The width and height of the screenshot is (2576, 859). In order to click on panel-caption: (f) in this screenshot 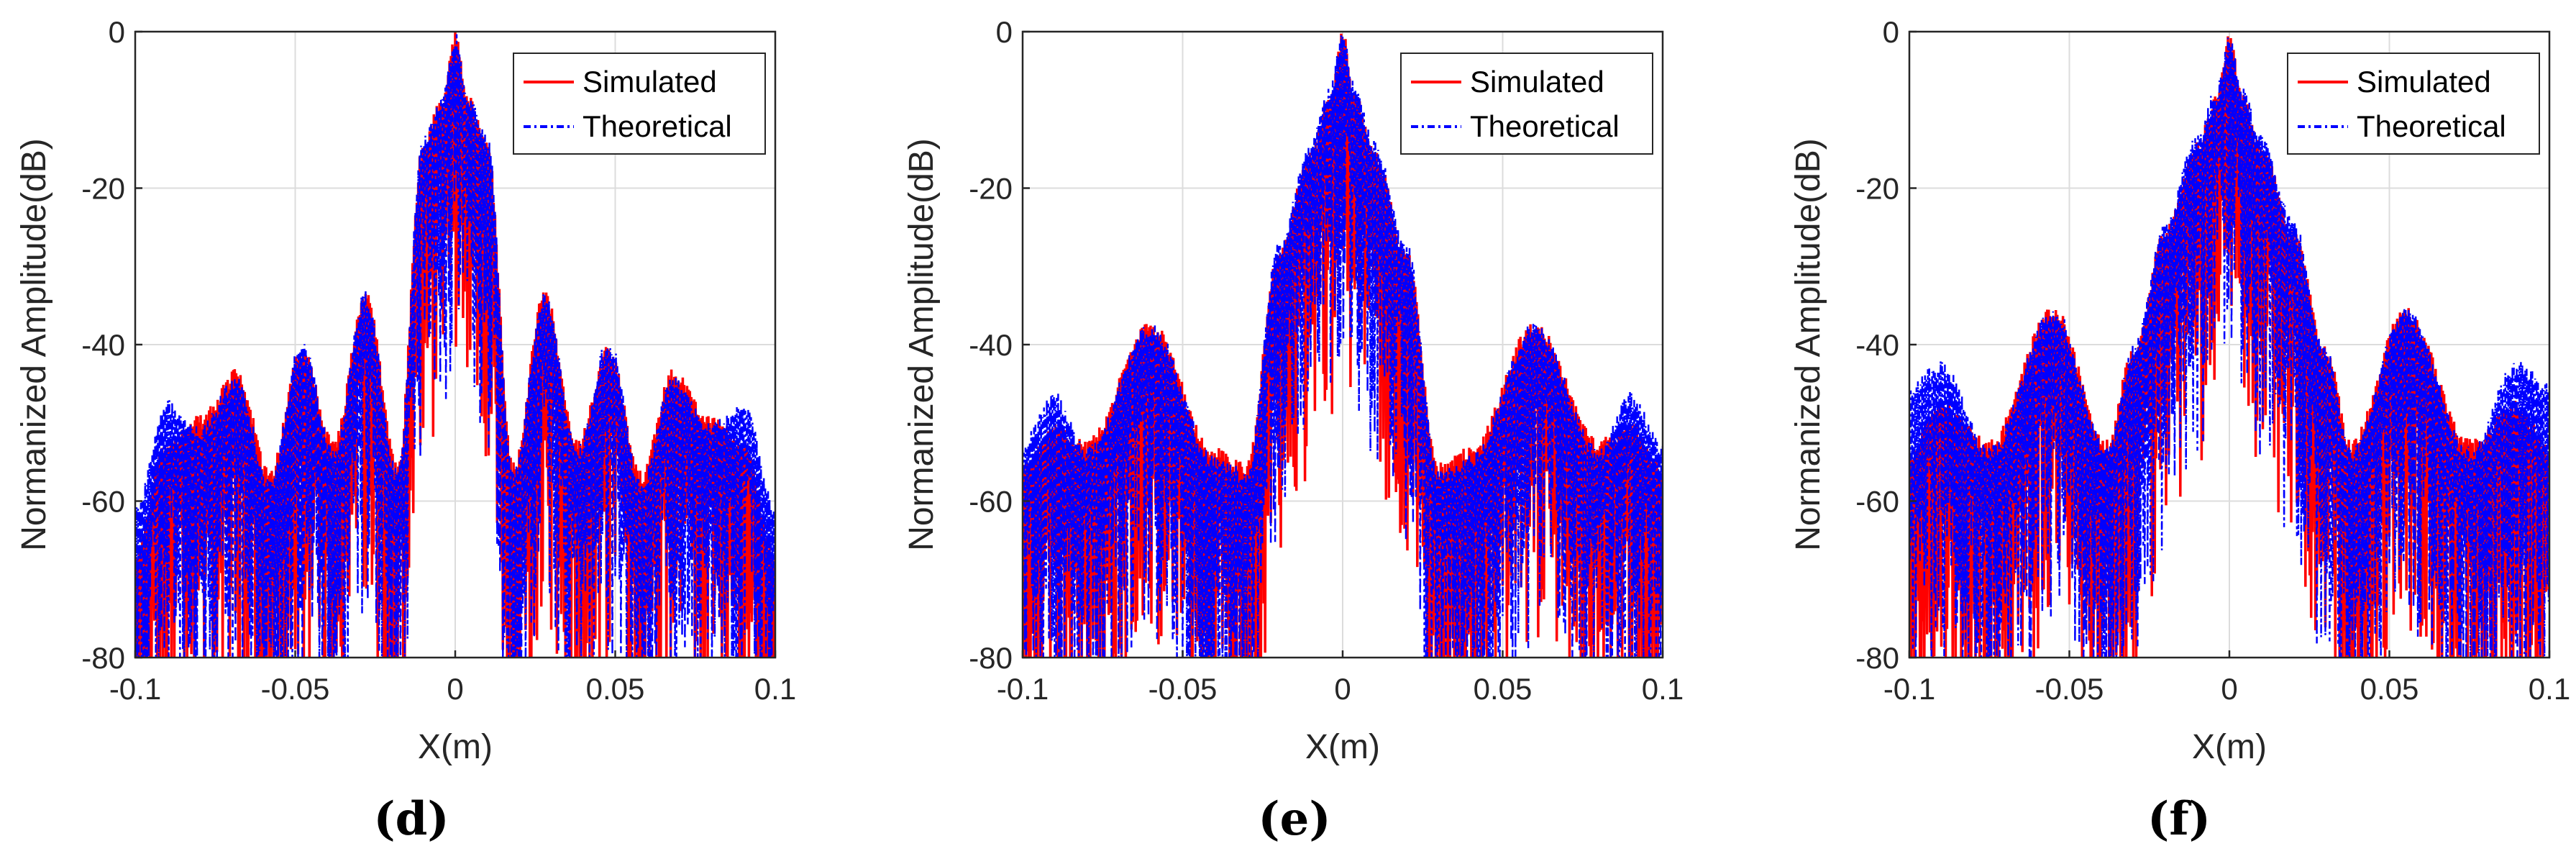, I will do `click(2179, 819)`.